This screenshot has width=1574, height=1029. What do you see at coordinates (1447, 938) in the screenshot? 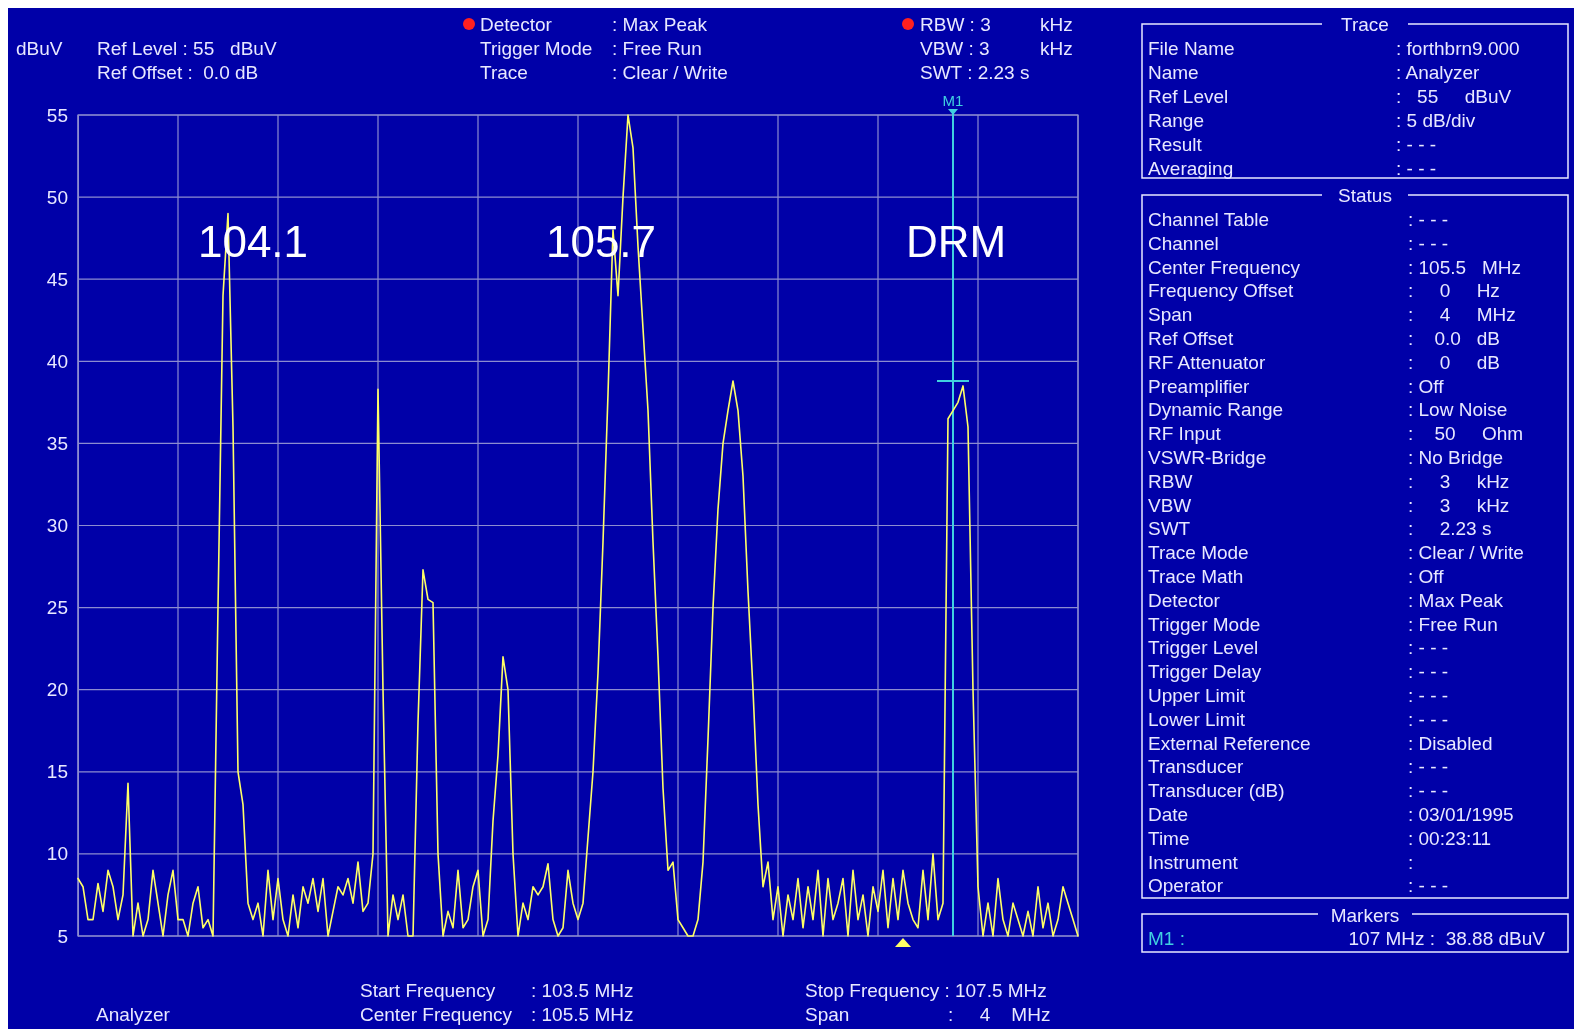
I see `text: 107 MHz : 38.88 dBuV` at bounding box center [1447, 938].